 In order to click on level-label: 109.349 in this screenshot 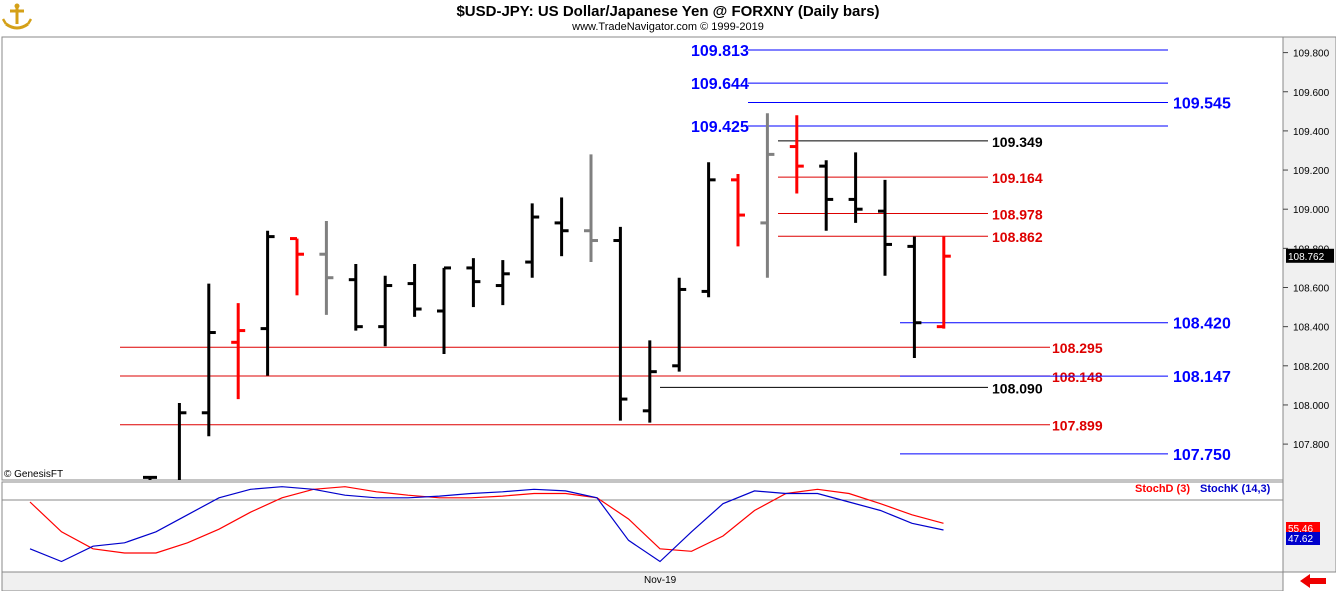, I will do `click(1017, 142)`.